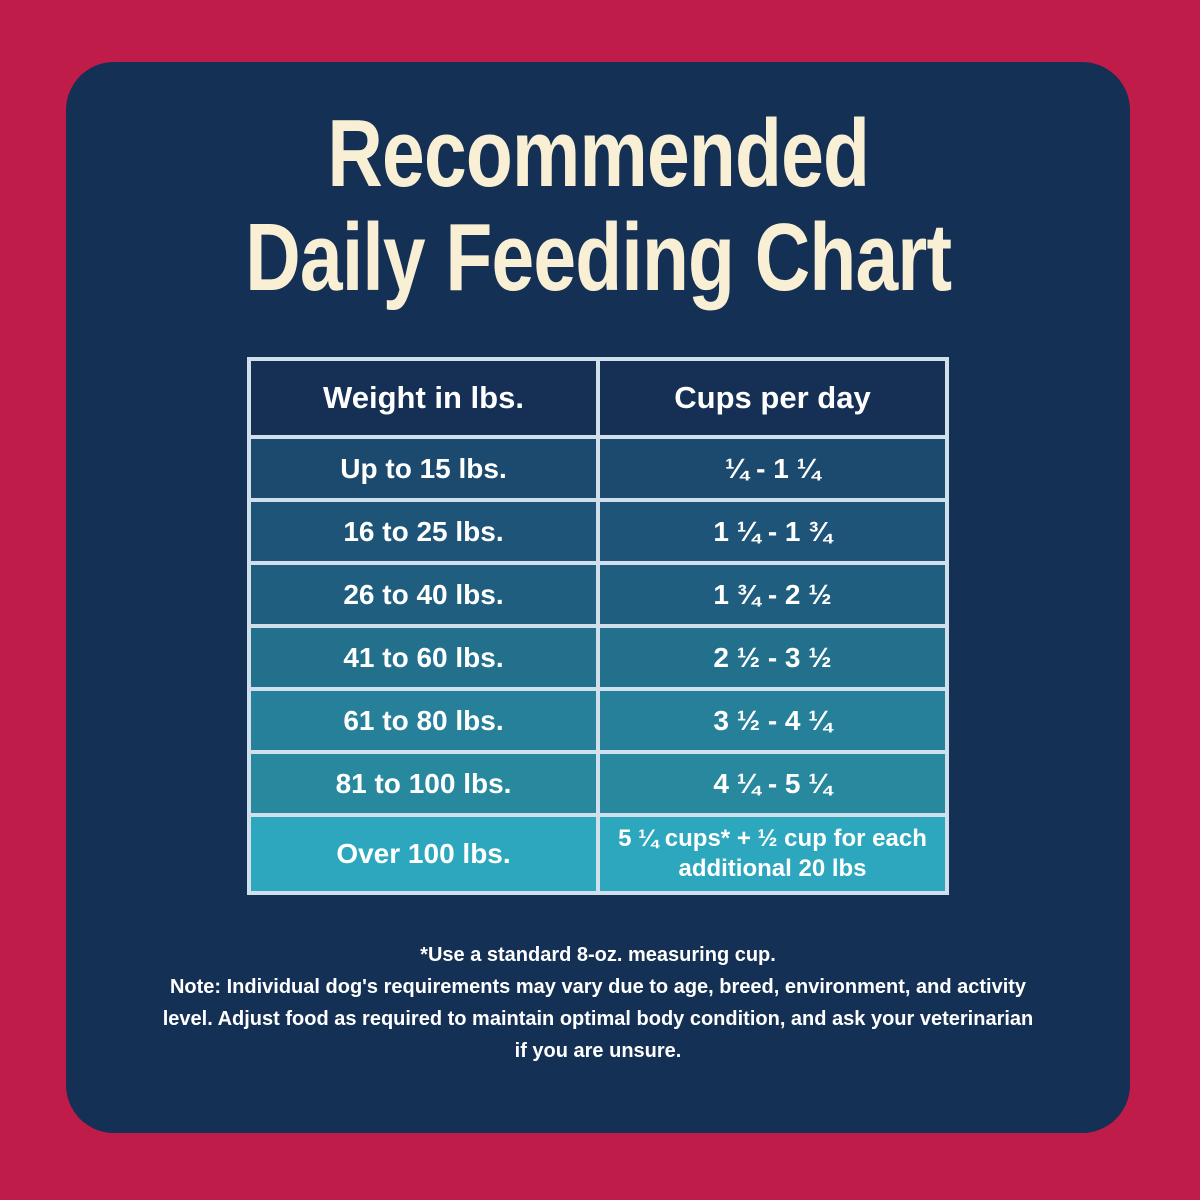 The width and height of the screenshot is (1200, 1200). Describe the element at coordinates (772, 658) in the screenshot. I see `cups-cell: 2 ½ - 3 ½` at that location.